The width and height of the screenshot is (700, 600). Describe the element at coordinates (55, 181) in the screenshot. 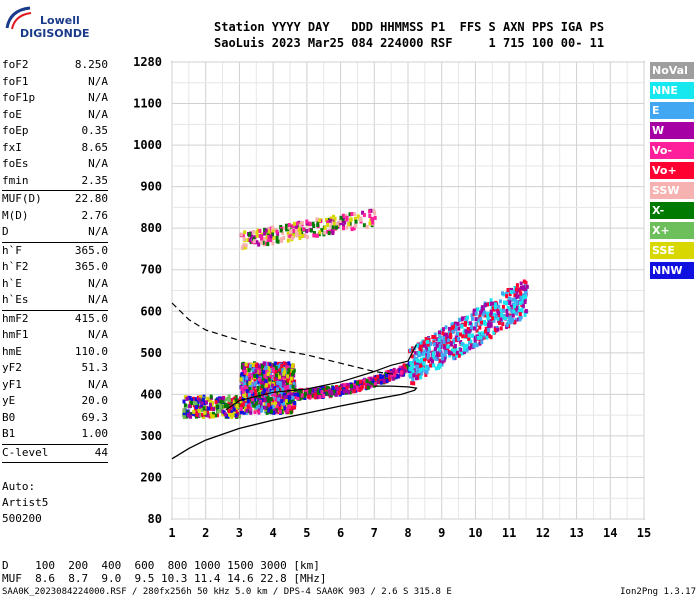

I see `param-row: fmin 2.35` at that location.